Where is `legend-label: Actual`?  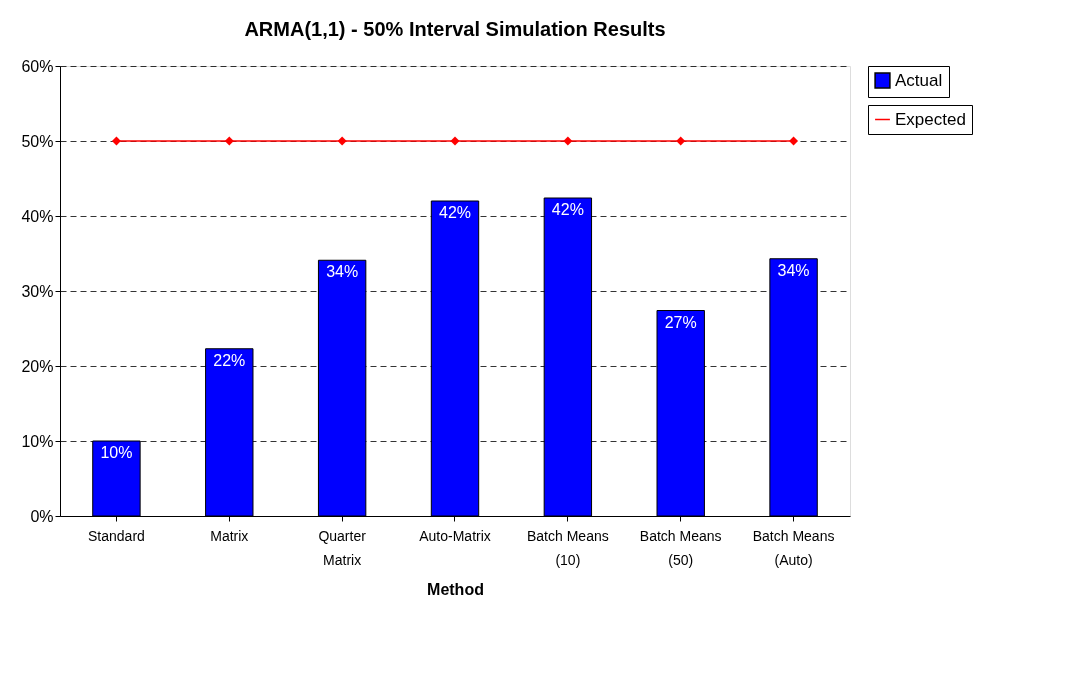 legend-label: Actual is located at coordinates (919, 80).